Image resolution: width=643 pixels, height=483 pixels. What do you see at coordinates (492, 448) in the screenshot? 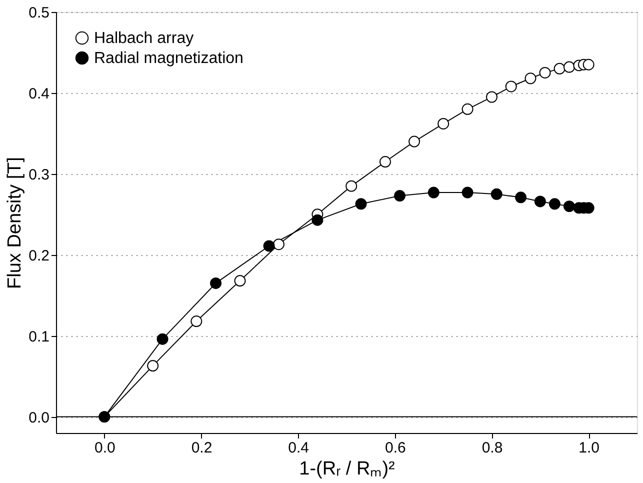
I see `x-tick-label: 0.8` at bounding box center [492, 448].